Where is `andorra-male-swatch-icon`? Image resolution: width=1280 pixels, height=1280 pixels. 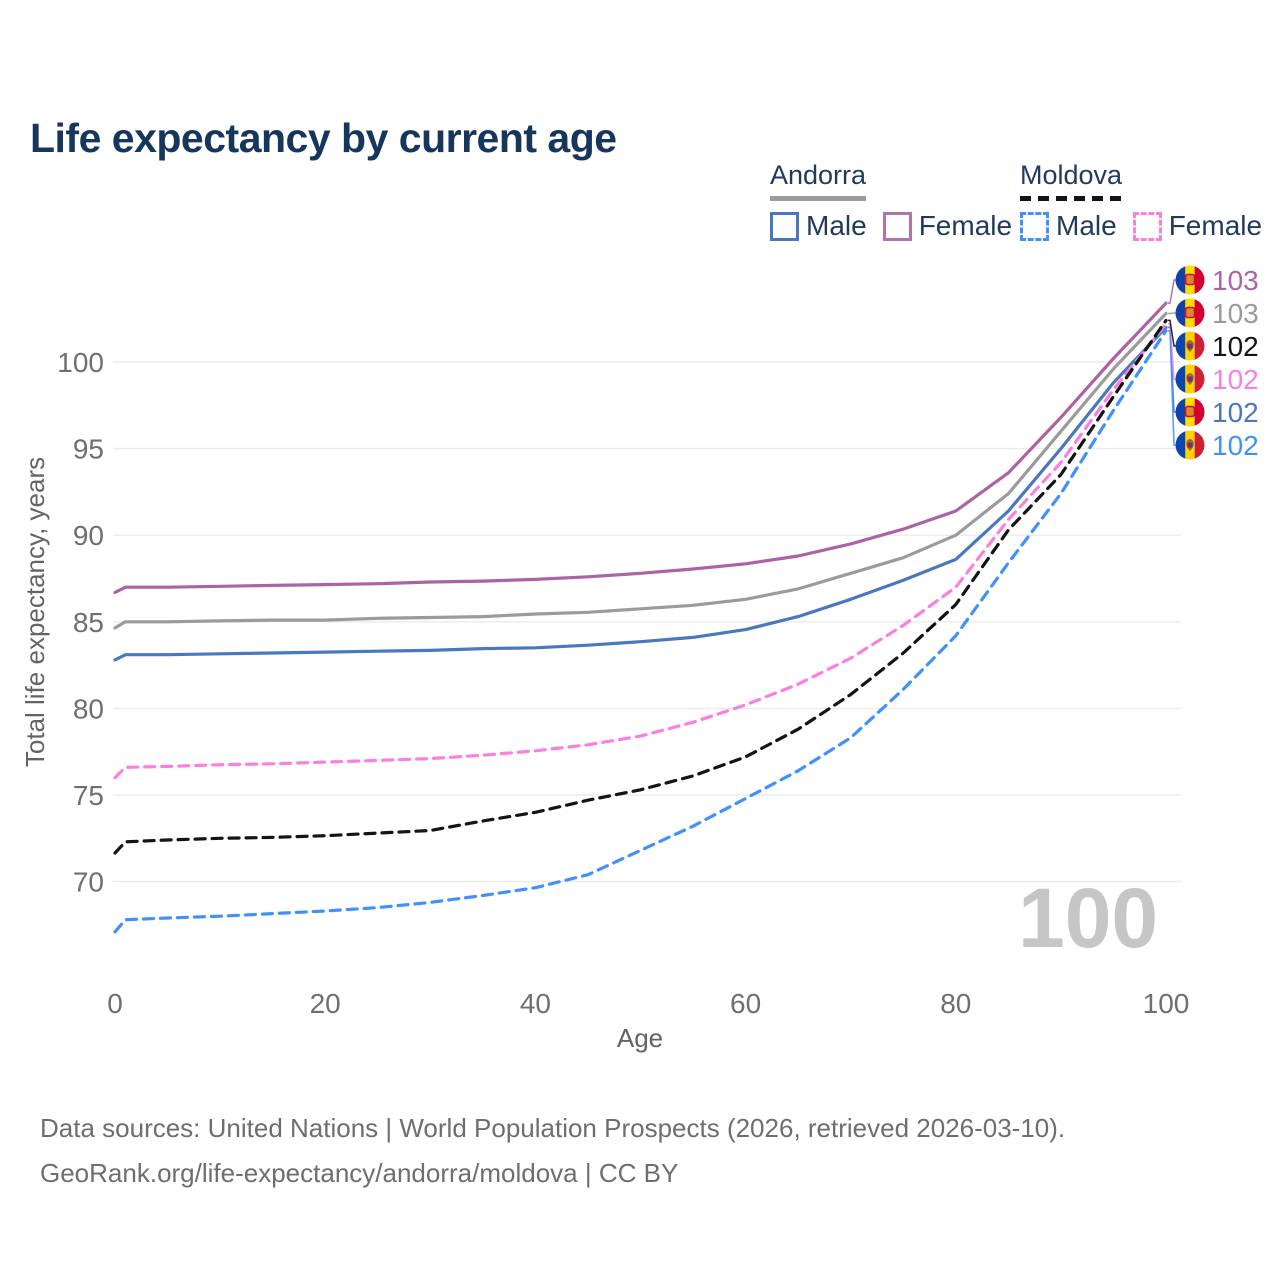
andorra-male-swatch-icon is located at coordinates (784, 226).